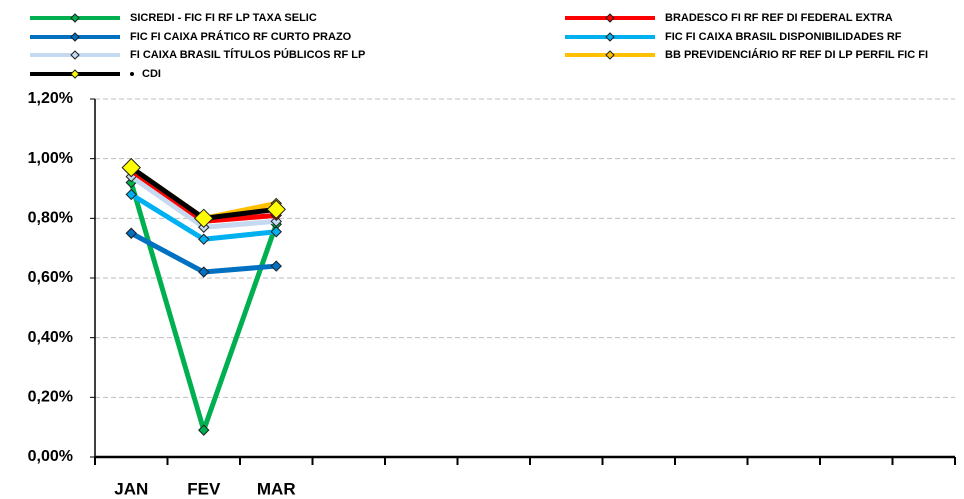 Image resolution: width=964 pixels, height=499 pixels. I want to click on legend-label: FI CAIXA BRASIL TÍTULOS PÚBLICOS RF LP, so click(247, 54).